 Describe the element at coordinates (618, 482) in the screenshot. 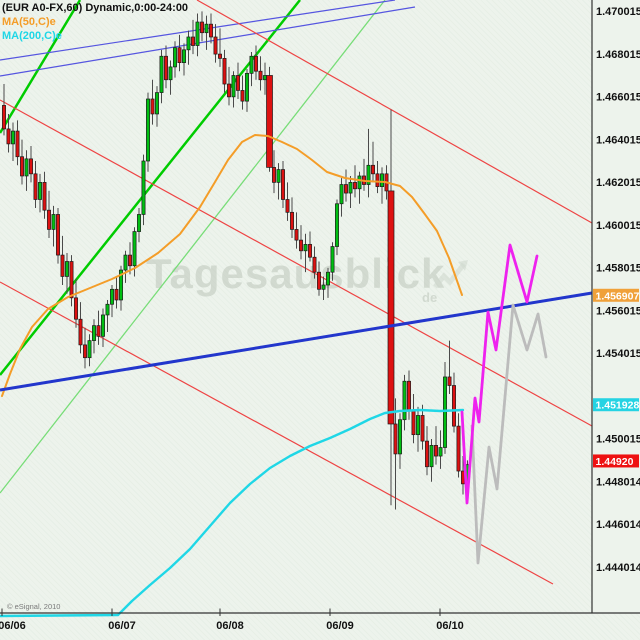

I see `y-axis-label: 1.448014` at that location.